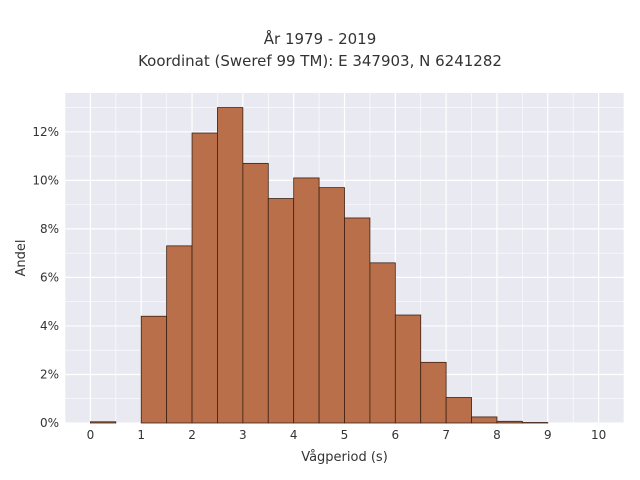 This screenshot has width=640, height=480. I want to click on x-tick-label: 9, so click(548, 435).